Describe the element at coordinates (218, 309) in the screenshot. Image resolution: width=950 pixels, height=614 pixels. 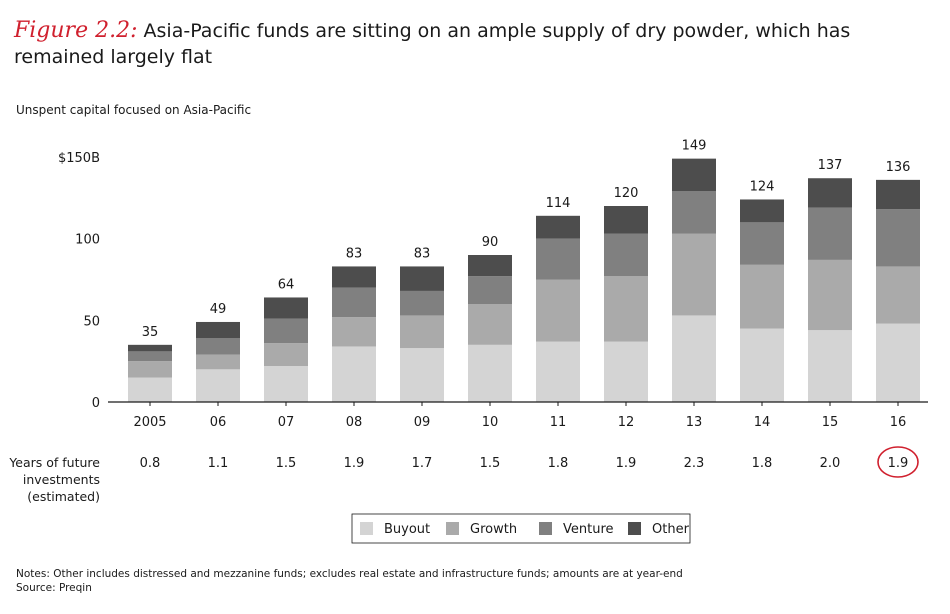
I see `bar-total-label: 49` at that location.